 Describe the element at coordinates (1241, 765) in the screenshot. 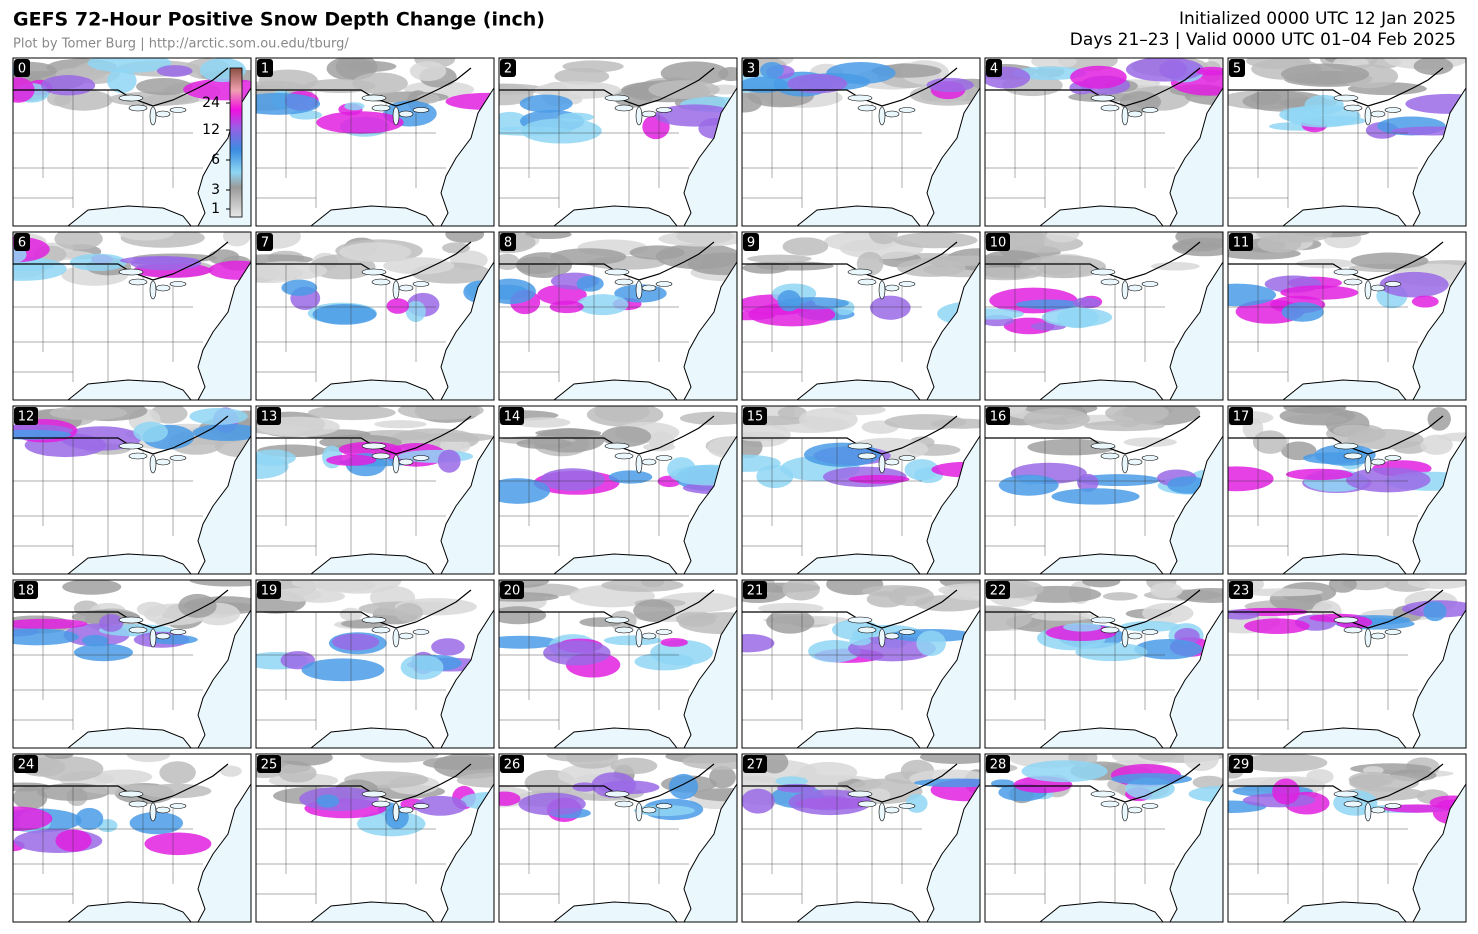

I see `panel-label: 29` at that location.